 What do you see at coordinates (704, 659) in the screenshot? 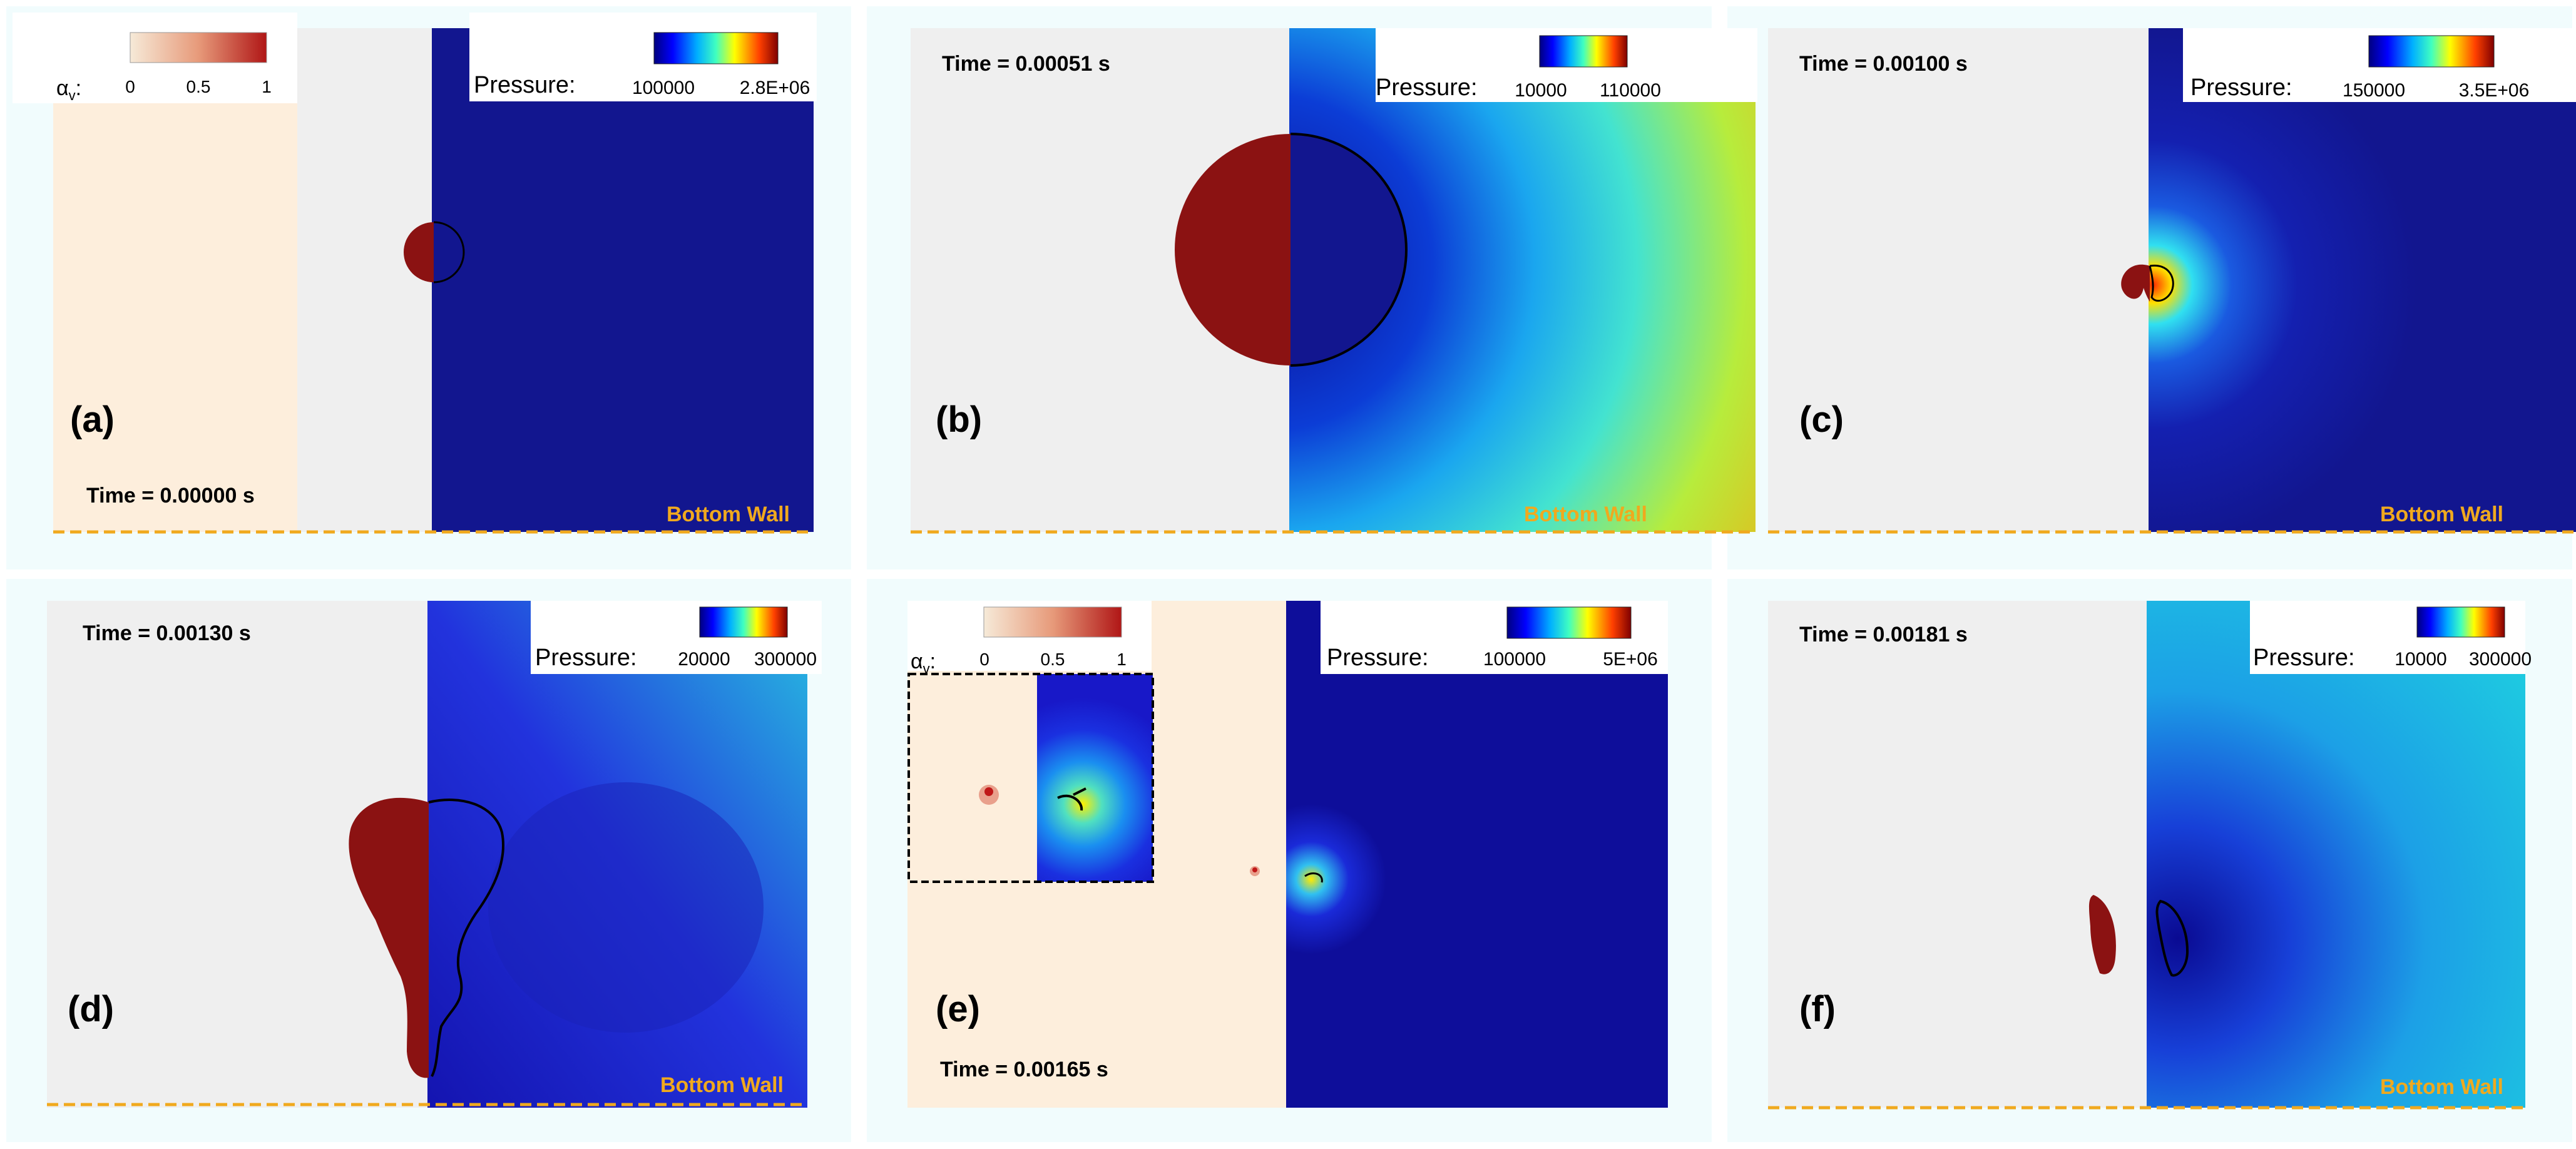
I see `pressure-min: 20000` at bounding box center [704, 659].